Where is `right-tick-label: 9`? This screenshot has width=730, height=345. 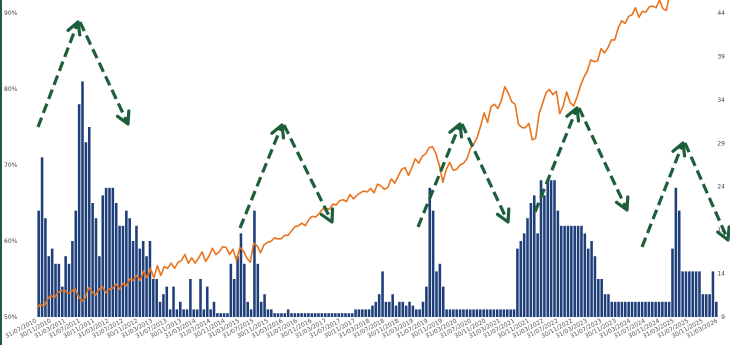 right-tick-label: 9 is located at coordinates (723, 317).